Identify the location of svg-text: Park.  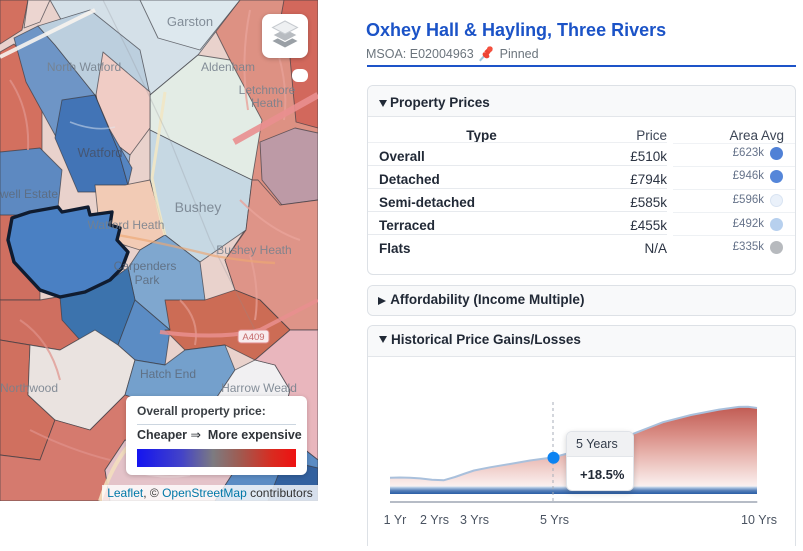
(148, 280).